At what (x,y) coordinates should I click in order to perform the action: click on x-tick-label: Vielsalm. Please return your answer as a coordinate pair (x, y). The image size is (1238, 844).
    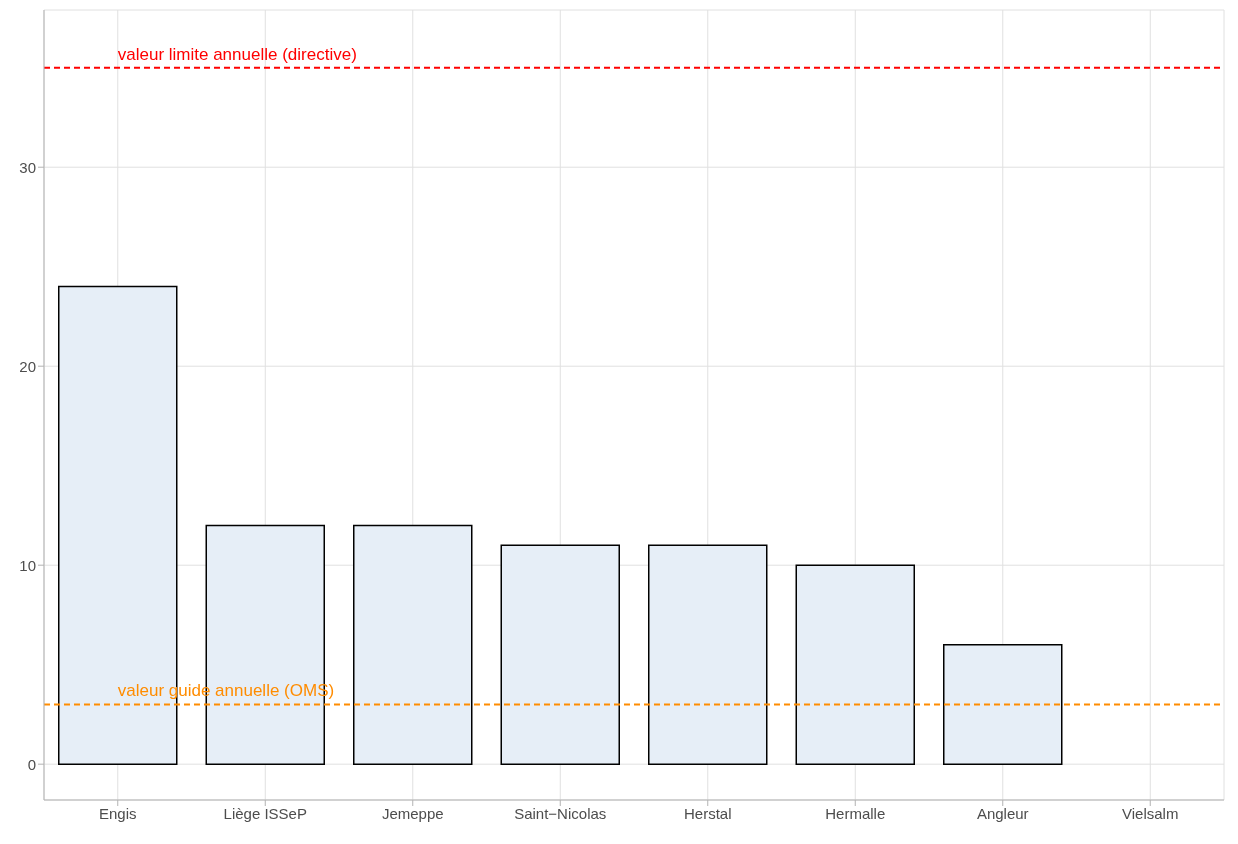
    Looking at the image, I should click on (1150, 813).